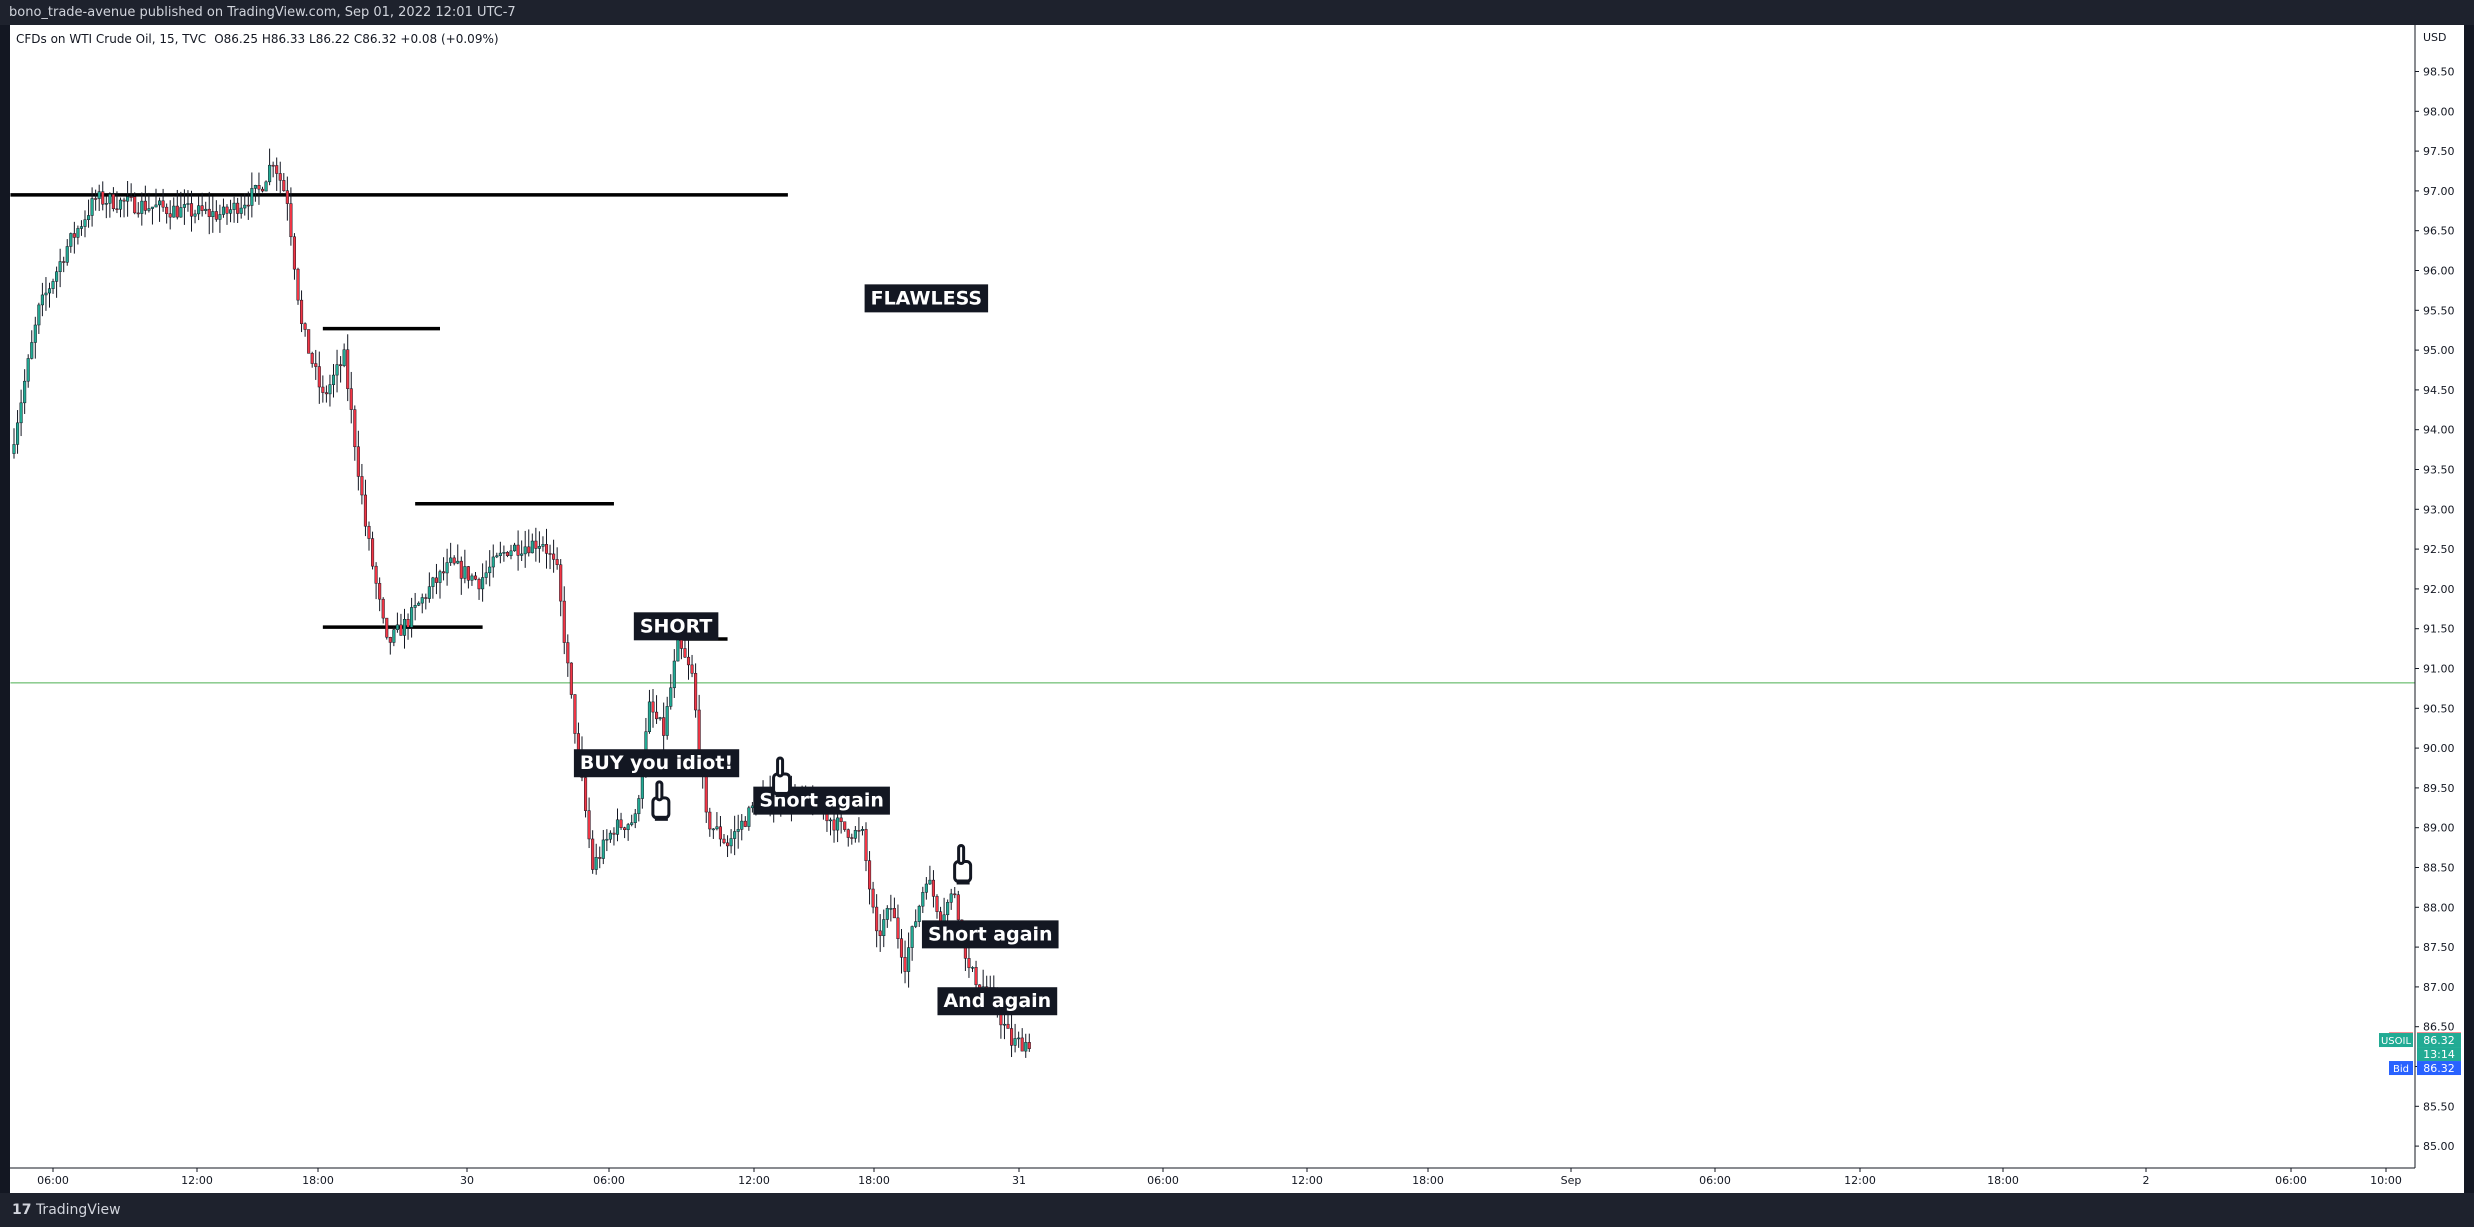  I want to click on y-tick-label: 92.50, so click(2439, 549).